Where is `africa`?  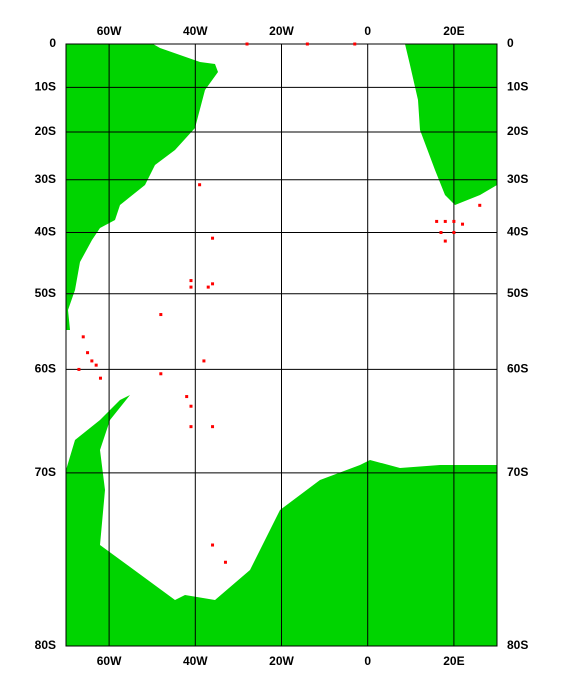
africa is located at coordinates (451, 124).